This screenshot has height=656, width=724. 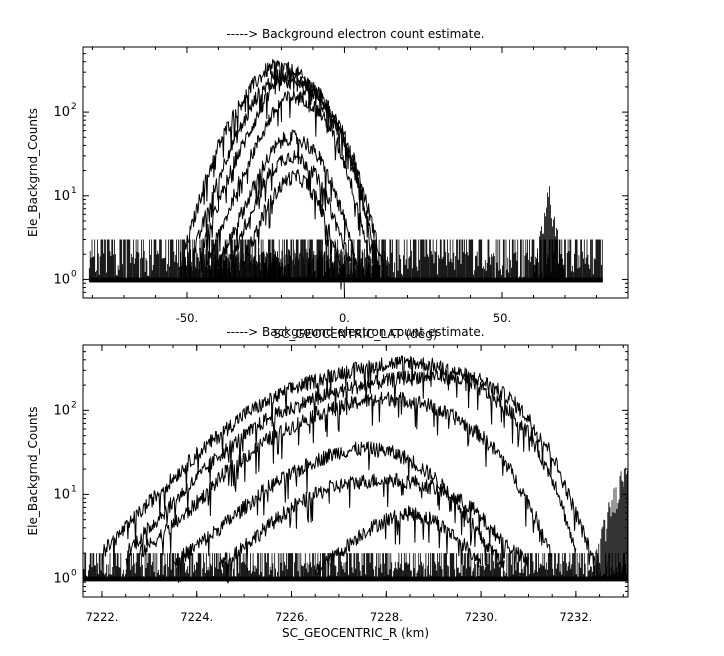 What do you see at coordinates (549, 233) in the screenshot?
I see `spike-feature` at bounding box center [549, 233].